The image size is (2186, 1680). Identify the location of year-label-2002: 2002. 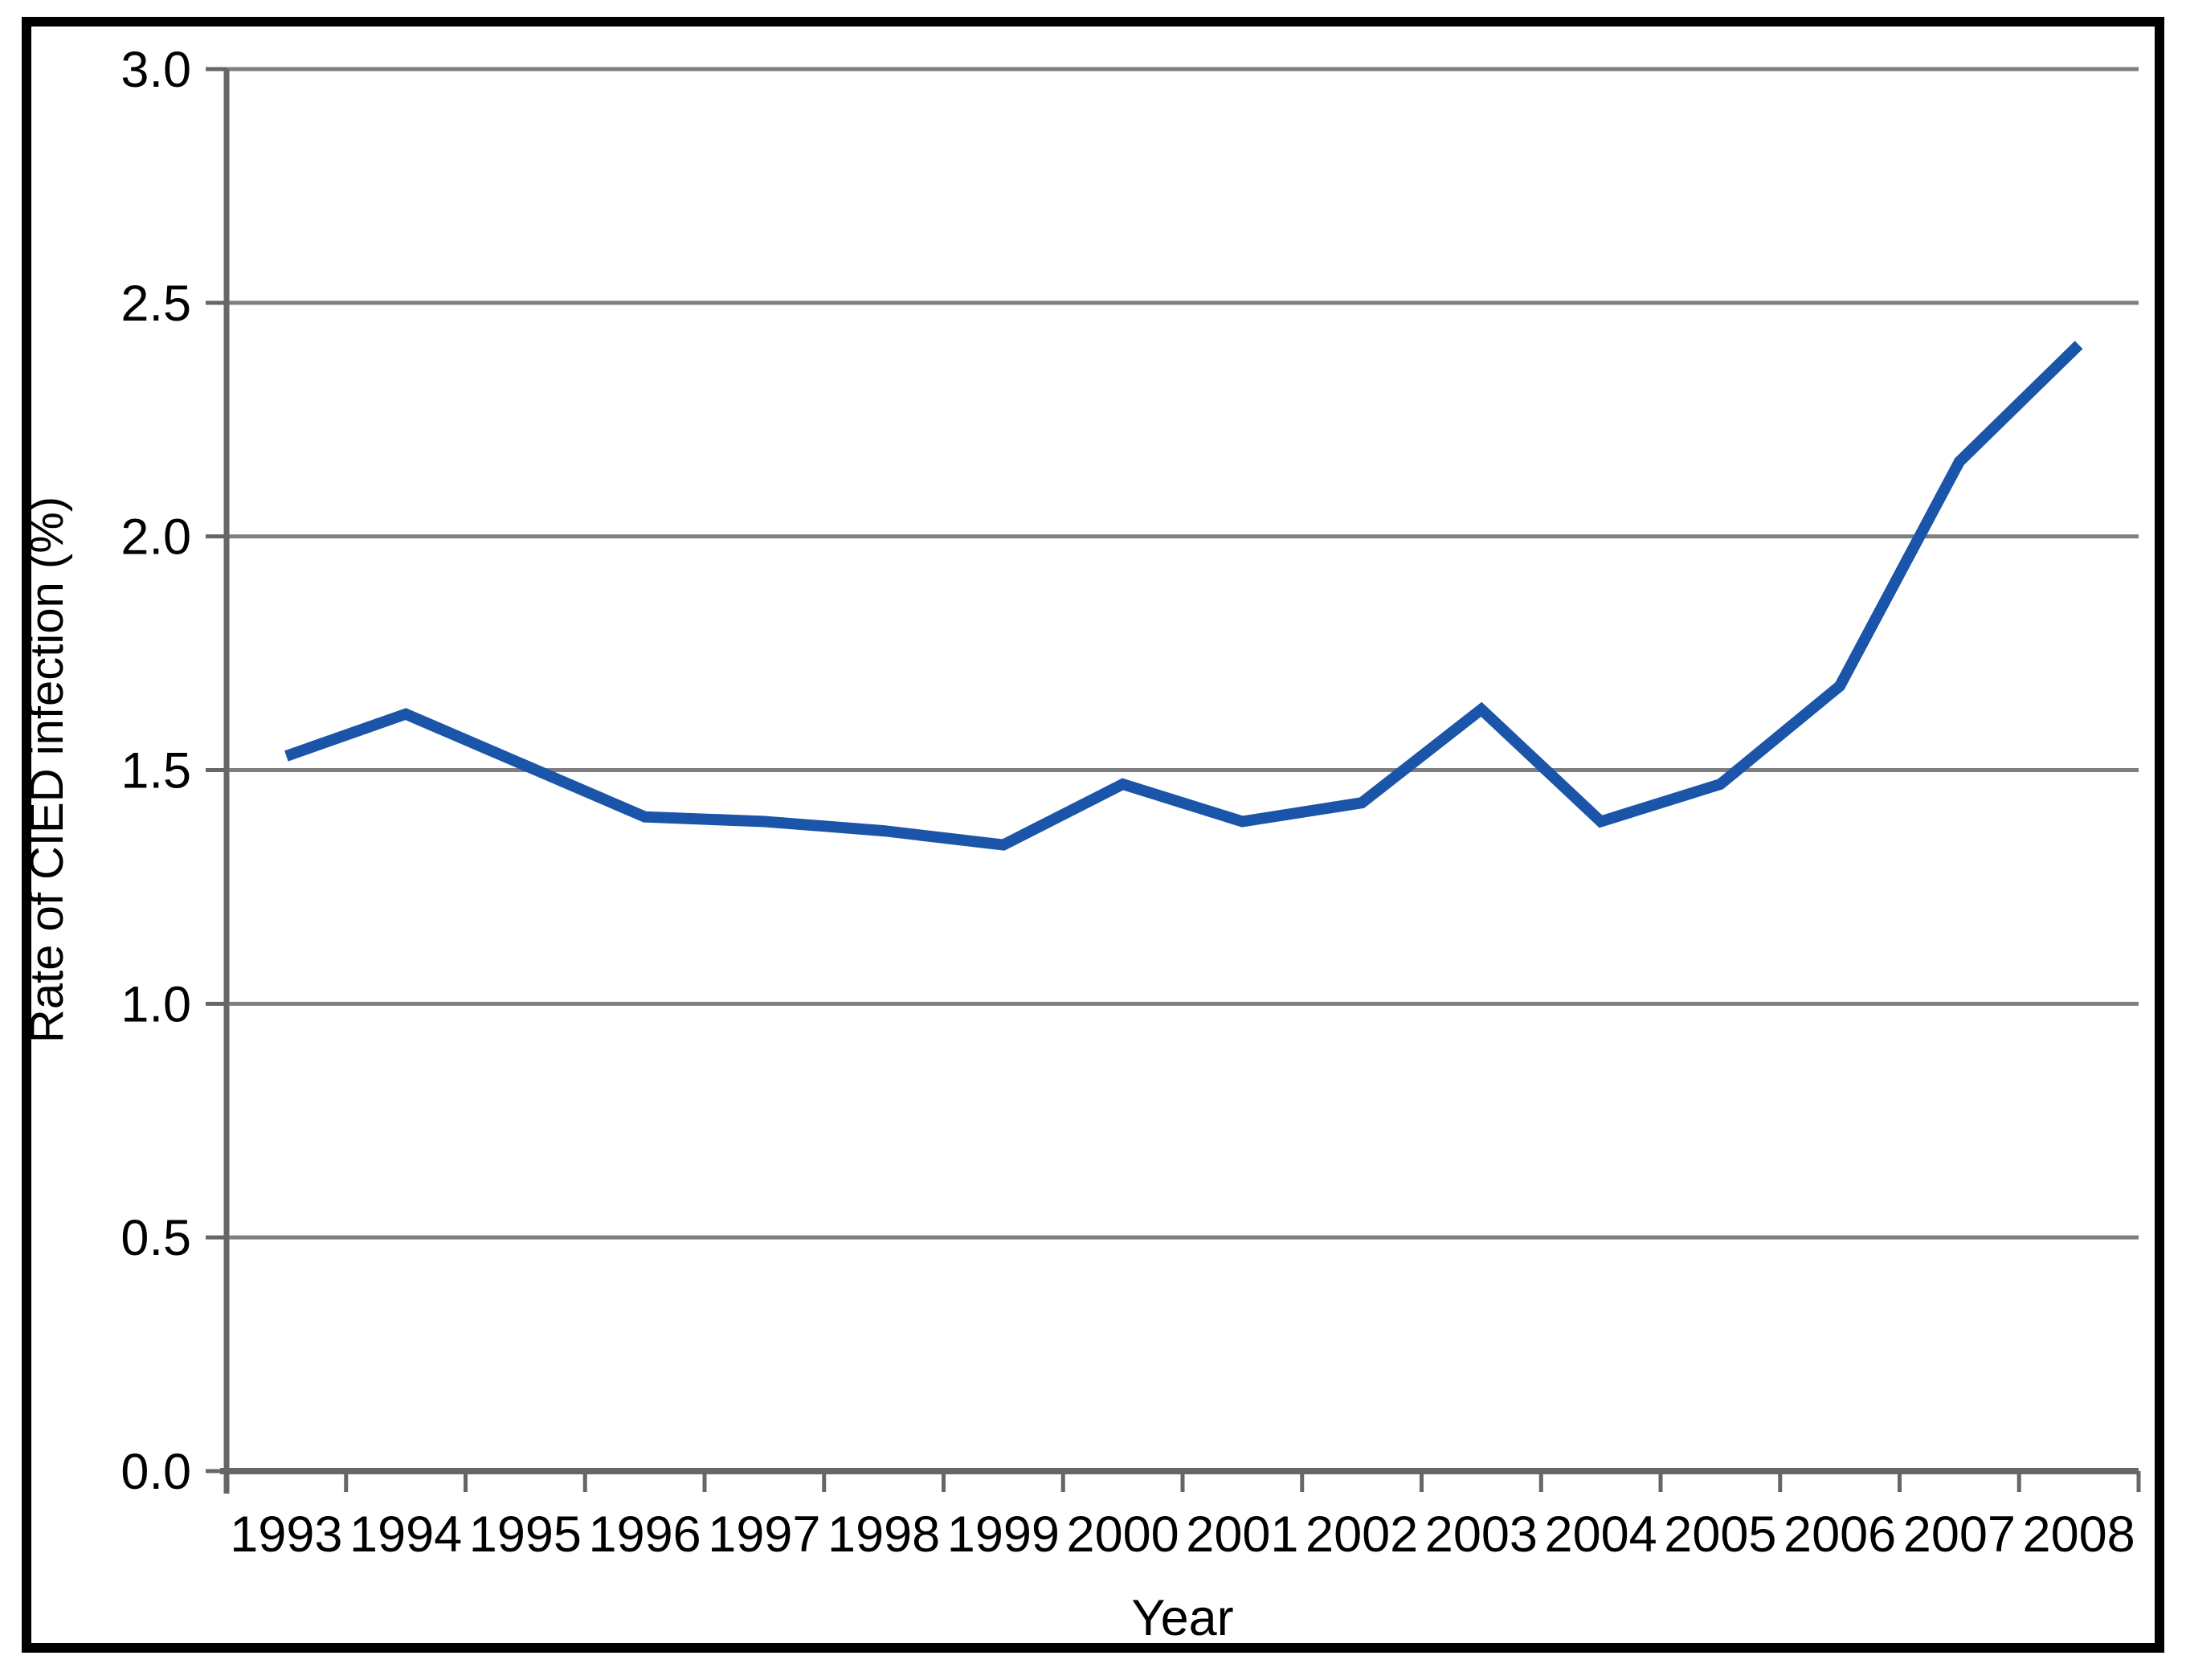
(1361, 1534).